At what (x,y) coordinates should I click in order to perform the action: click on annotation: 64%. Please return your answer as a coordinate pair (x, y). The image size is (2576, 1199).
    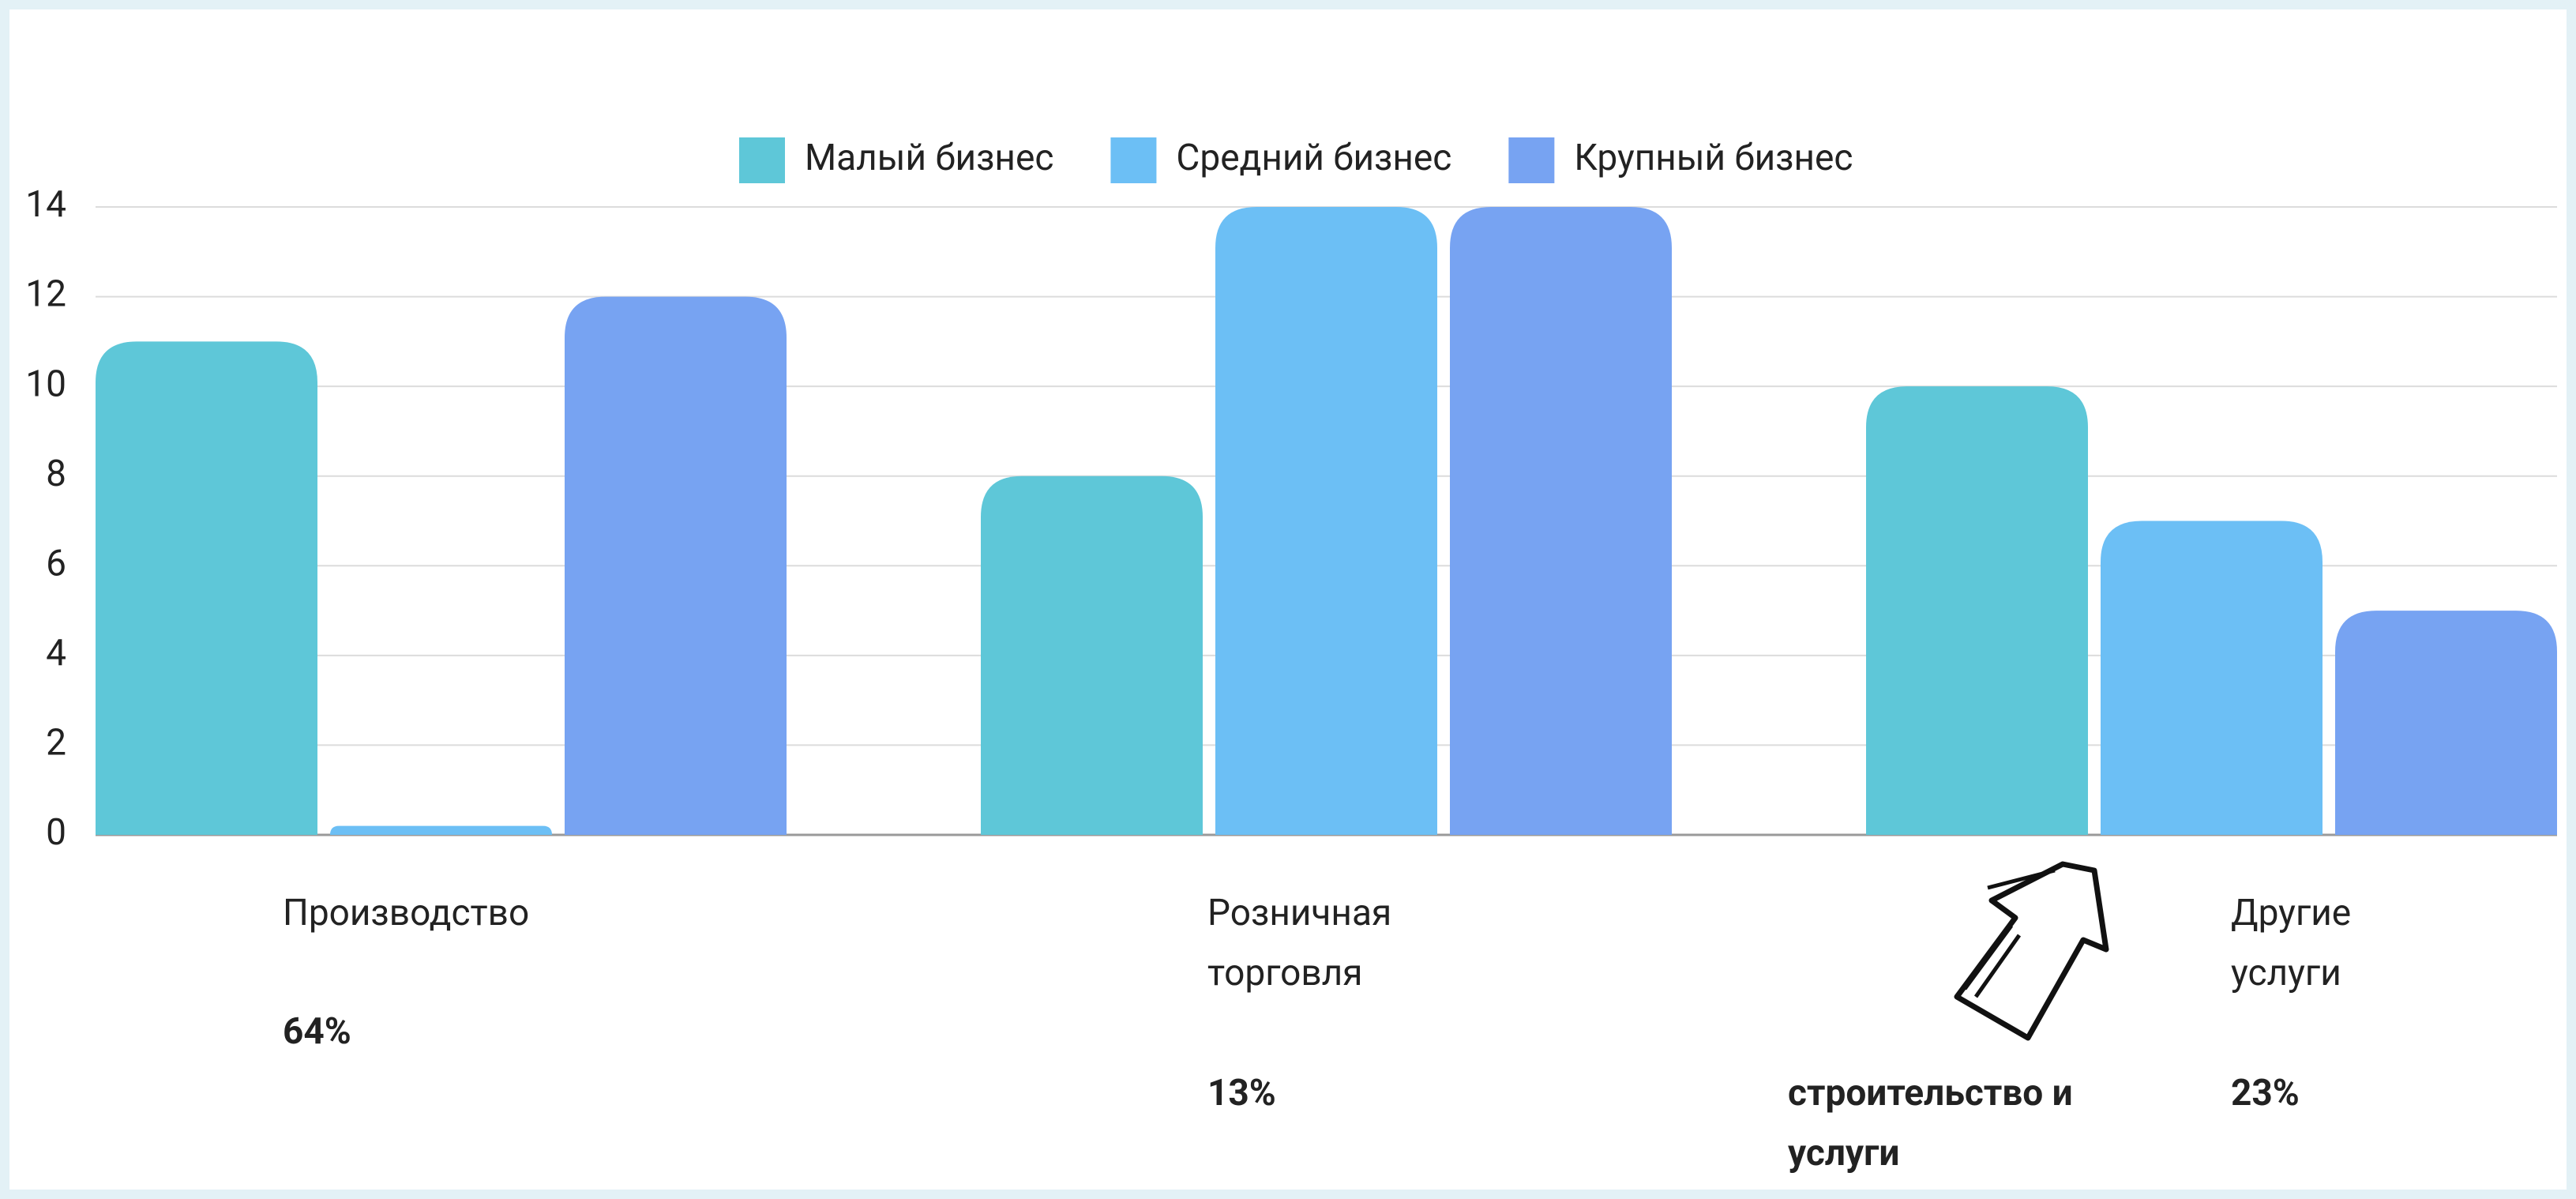
    Looking at the image, I should click on (317, 1031).